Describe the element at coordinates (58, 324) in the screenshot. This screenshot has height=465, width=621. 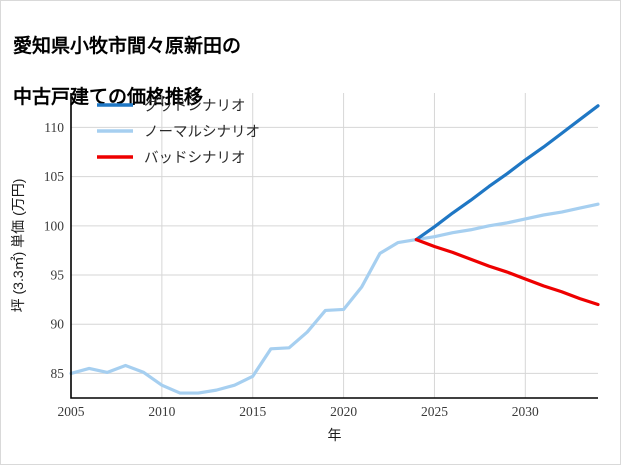
I see `y-tick-label-90: 90` at that location.